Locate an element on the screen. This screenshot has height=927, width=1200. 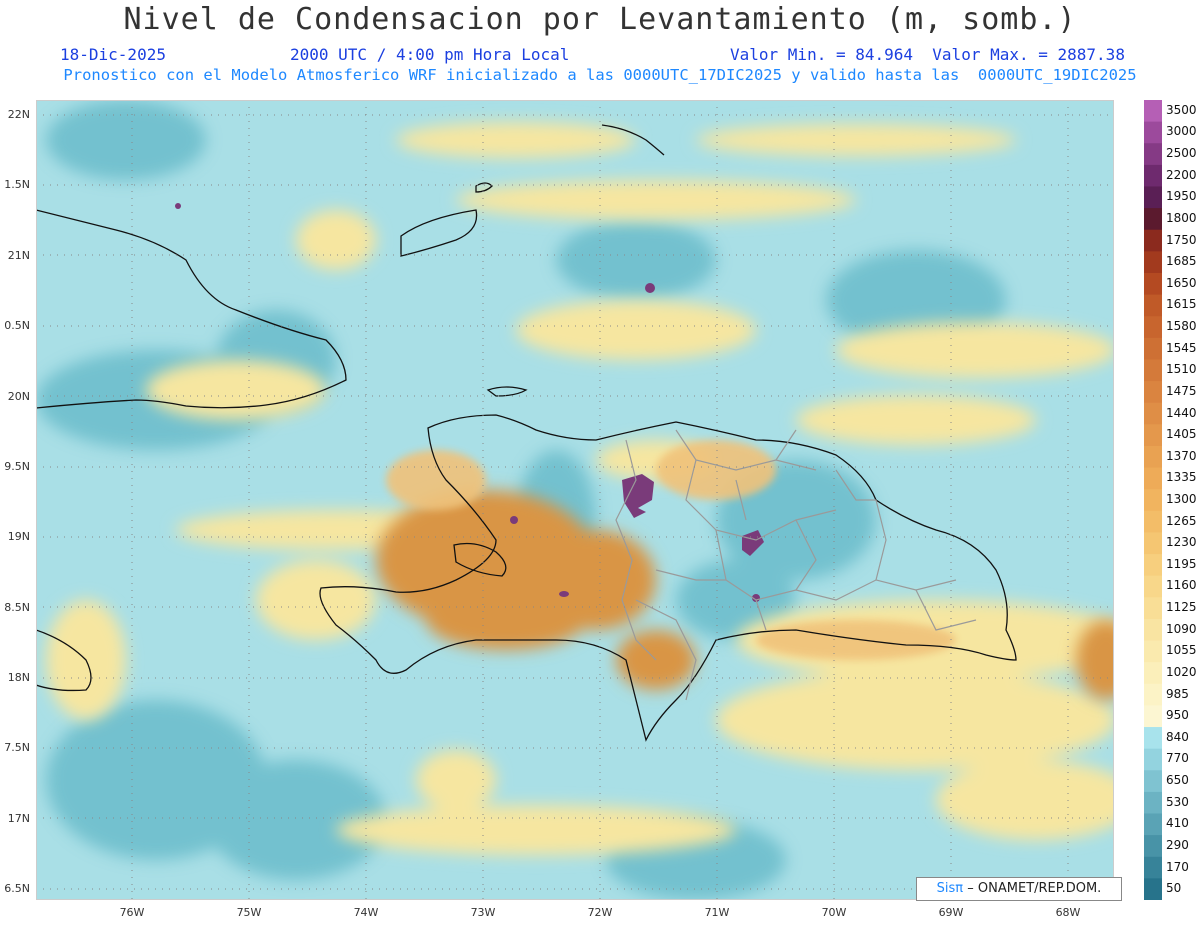
legend-label: 950 is located at coordinates (1177, 715).